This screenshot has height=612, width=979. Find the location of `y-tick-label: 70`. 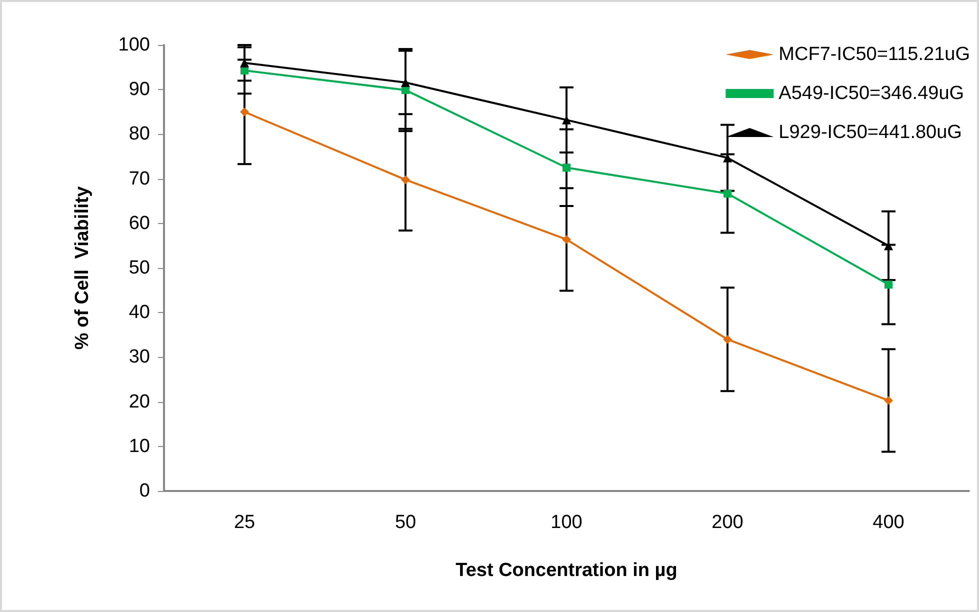

y-tick-label: 70 is located at coordinates (139, 179).